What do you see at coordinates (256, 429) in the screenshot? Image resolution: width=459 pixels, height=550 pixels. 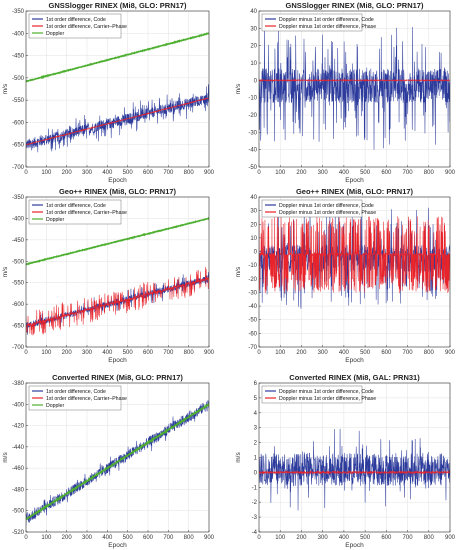 I see `y-tick-label: 3` at bounding box center [256, 429].